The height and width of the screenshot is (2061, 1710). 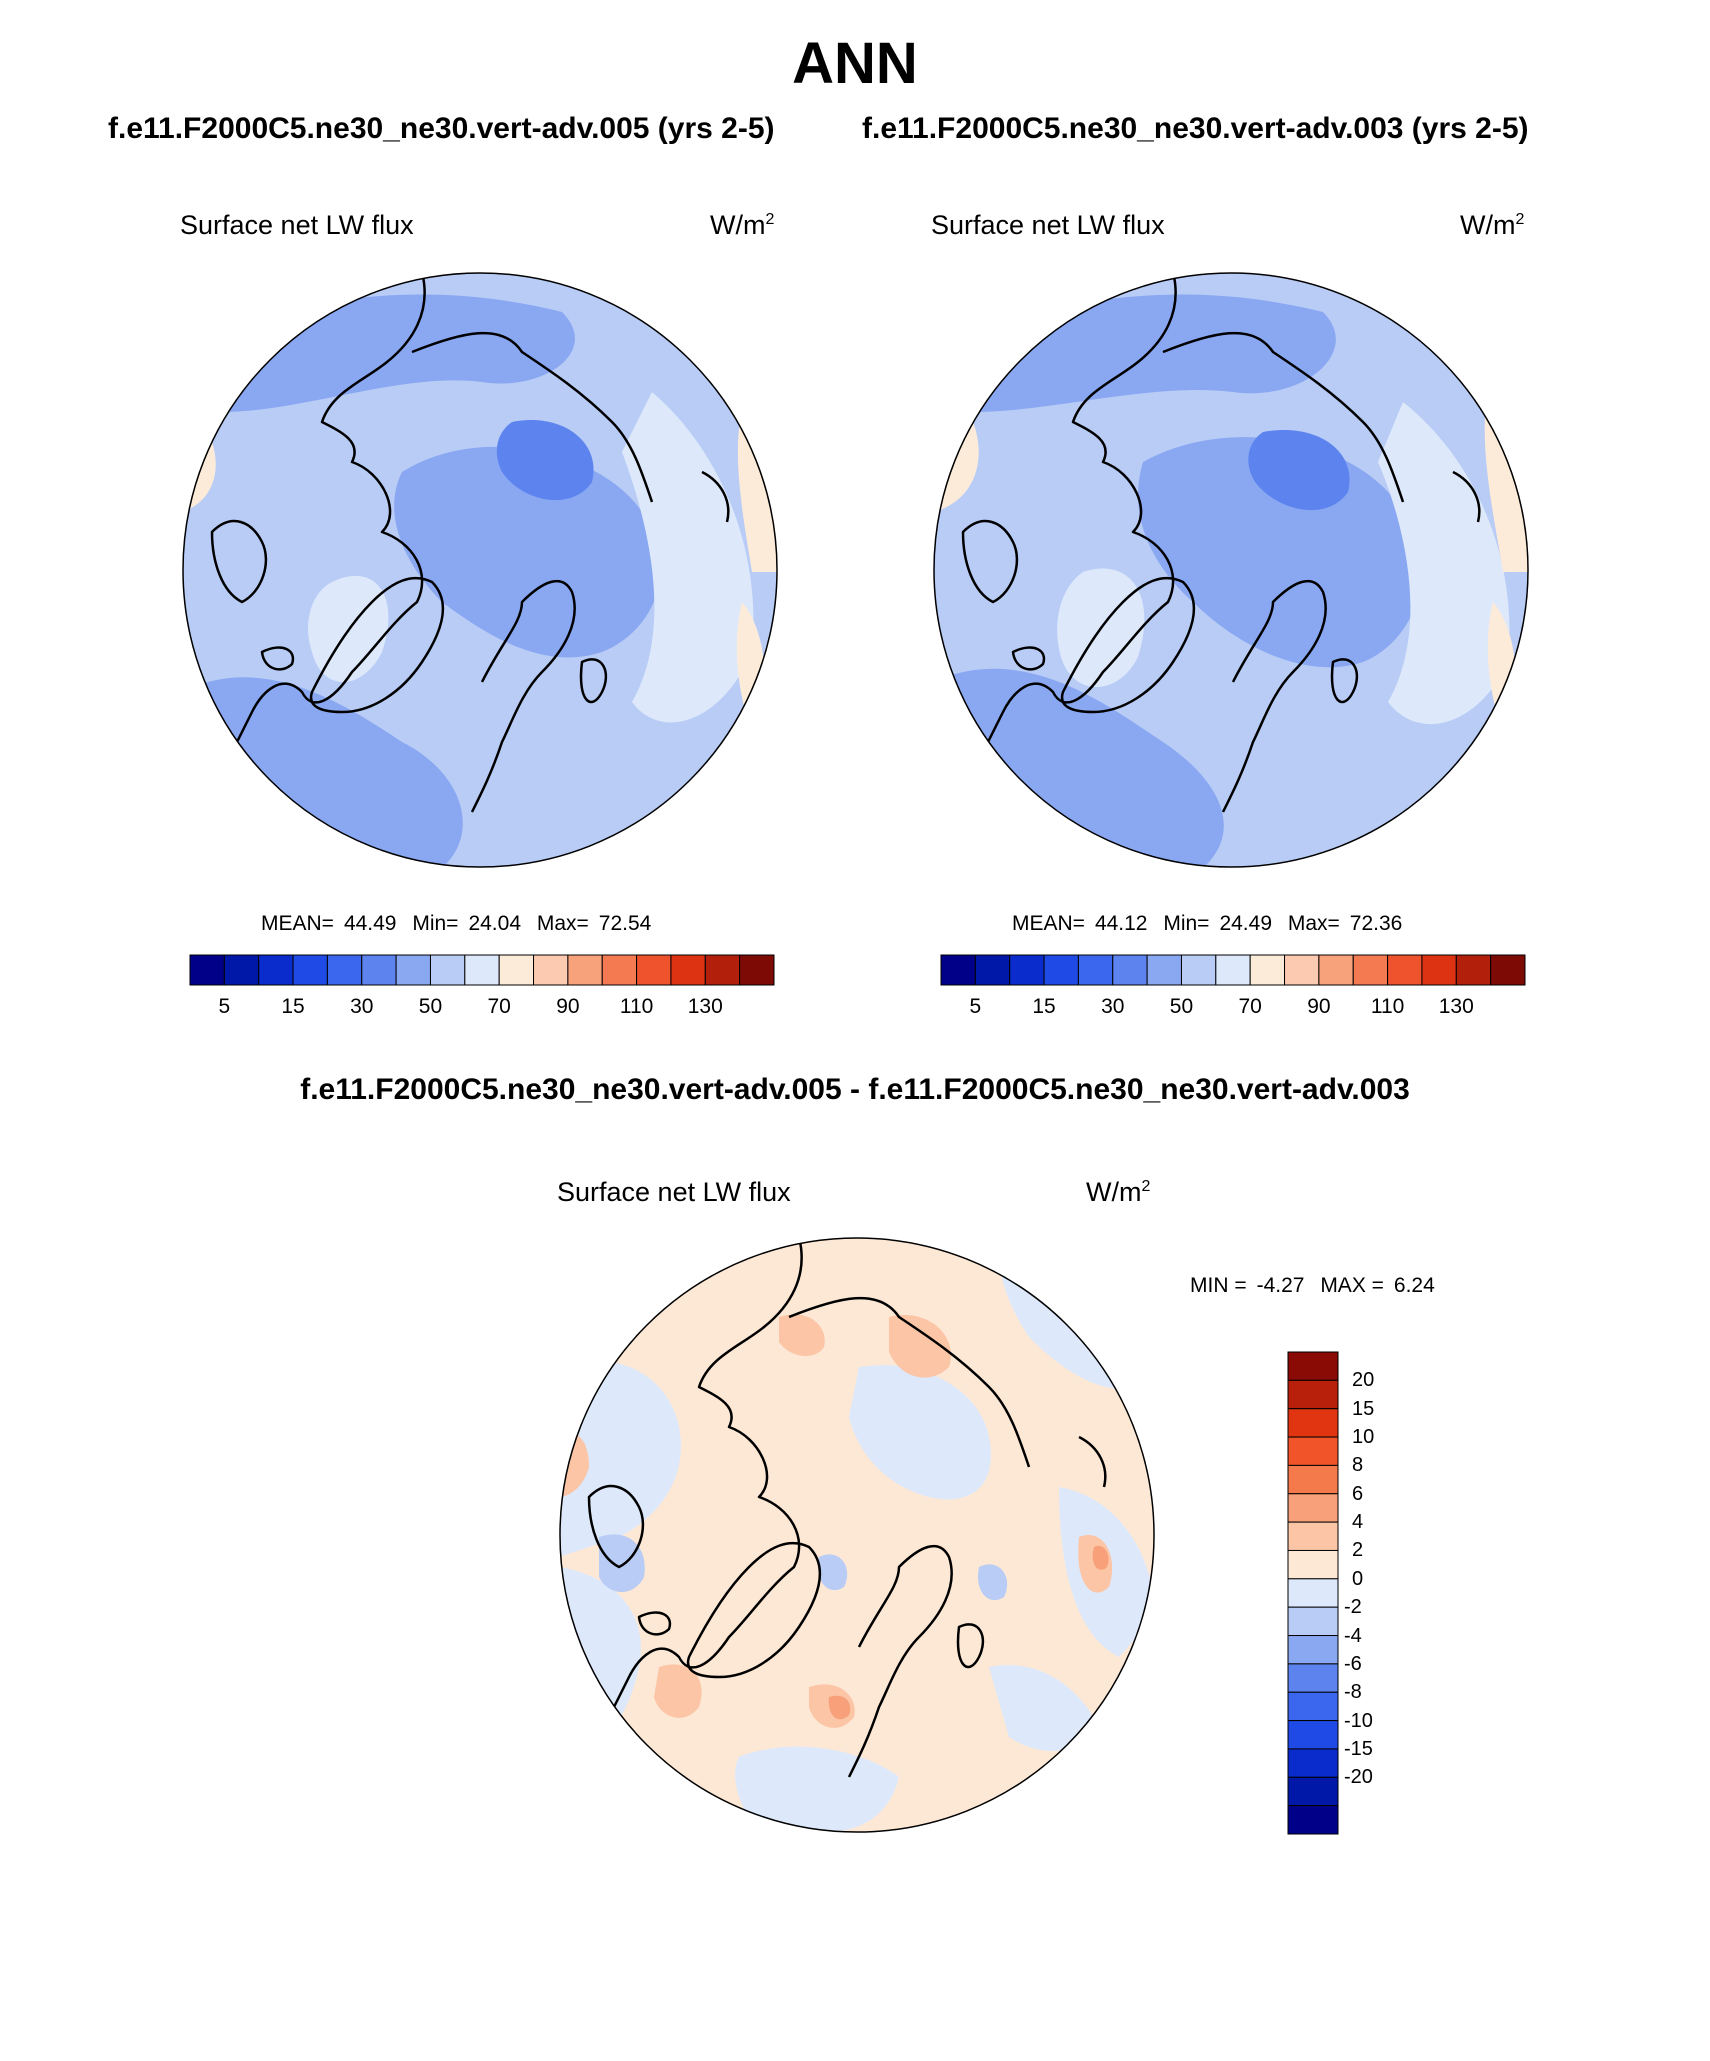 I want to click on panel2-colorbar-tick-label: 5, so click(x=975, y=1006).